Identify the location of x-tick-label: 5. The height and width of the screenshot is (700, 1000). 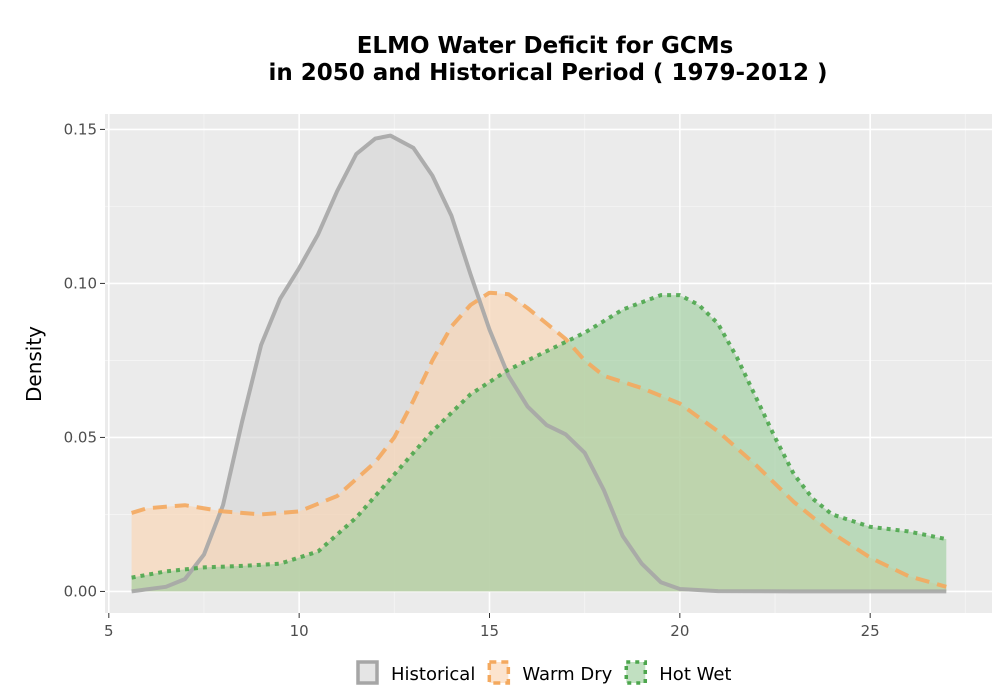
(109, 631).